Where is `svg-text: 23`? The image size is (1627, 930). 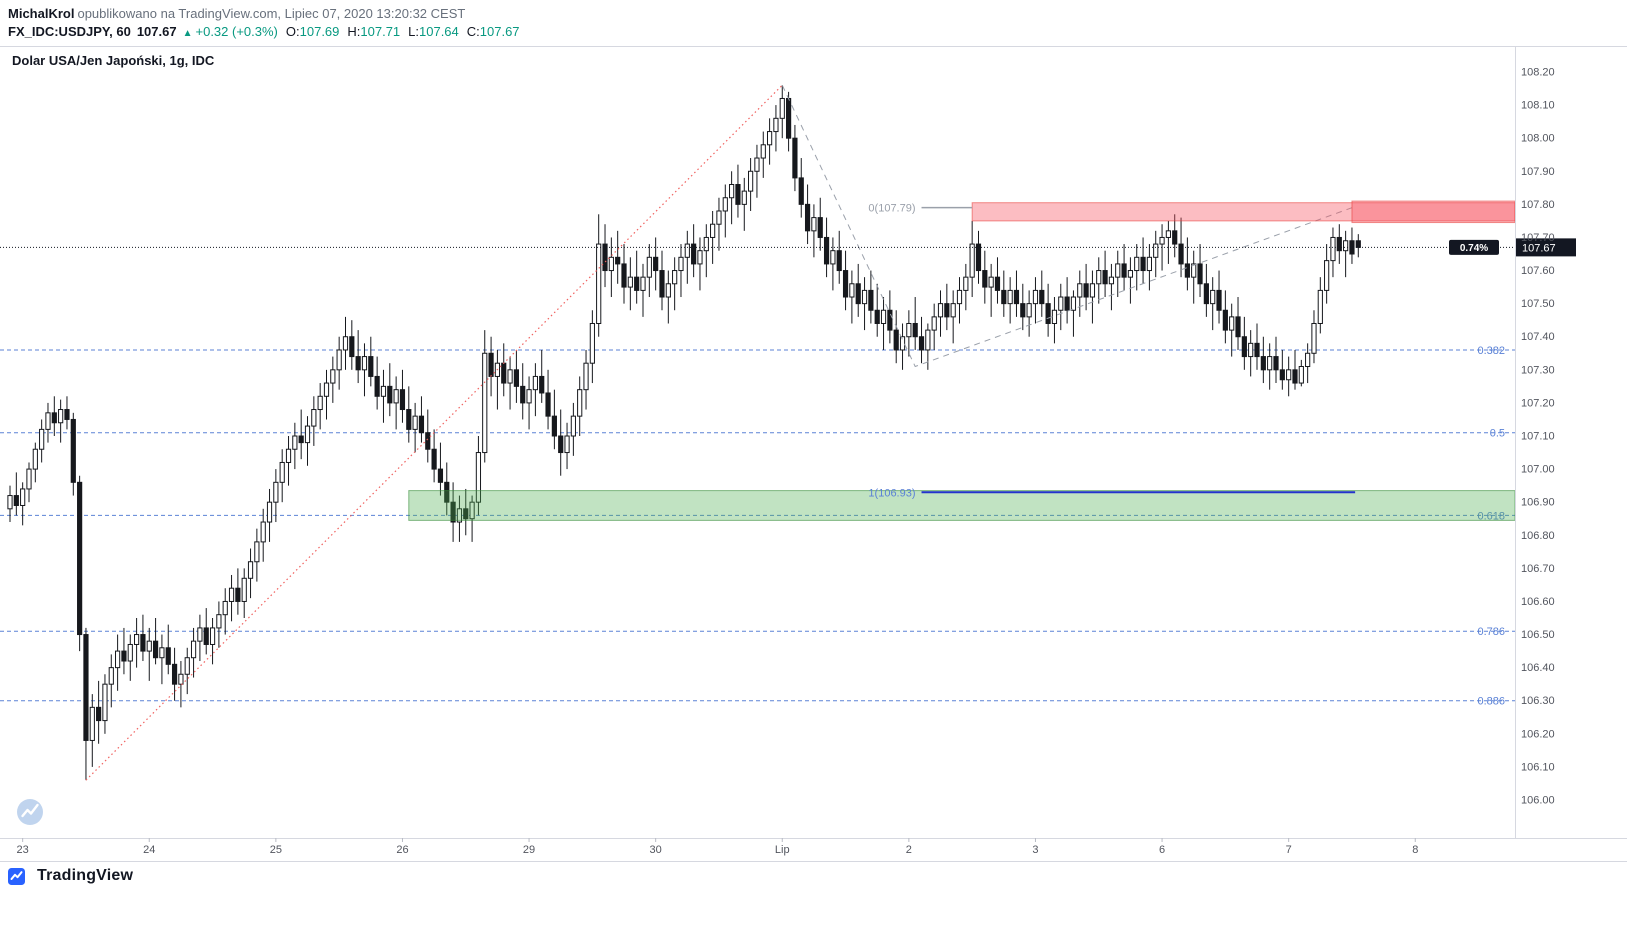
svg-text: 23 is located at coordinates (23, 850).